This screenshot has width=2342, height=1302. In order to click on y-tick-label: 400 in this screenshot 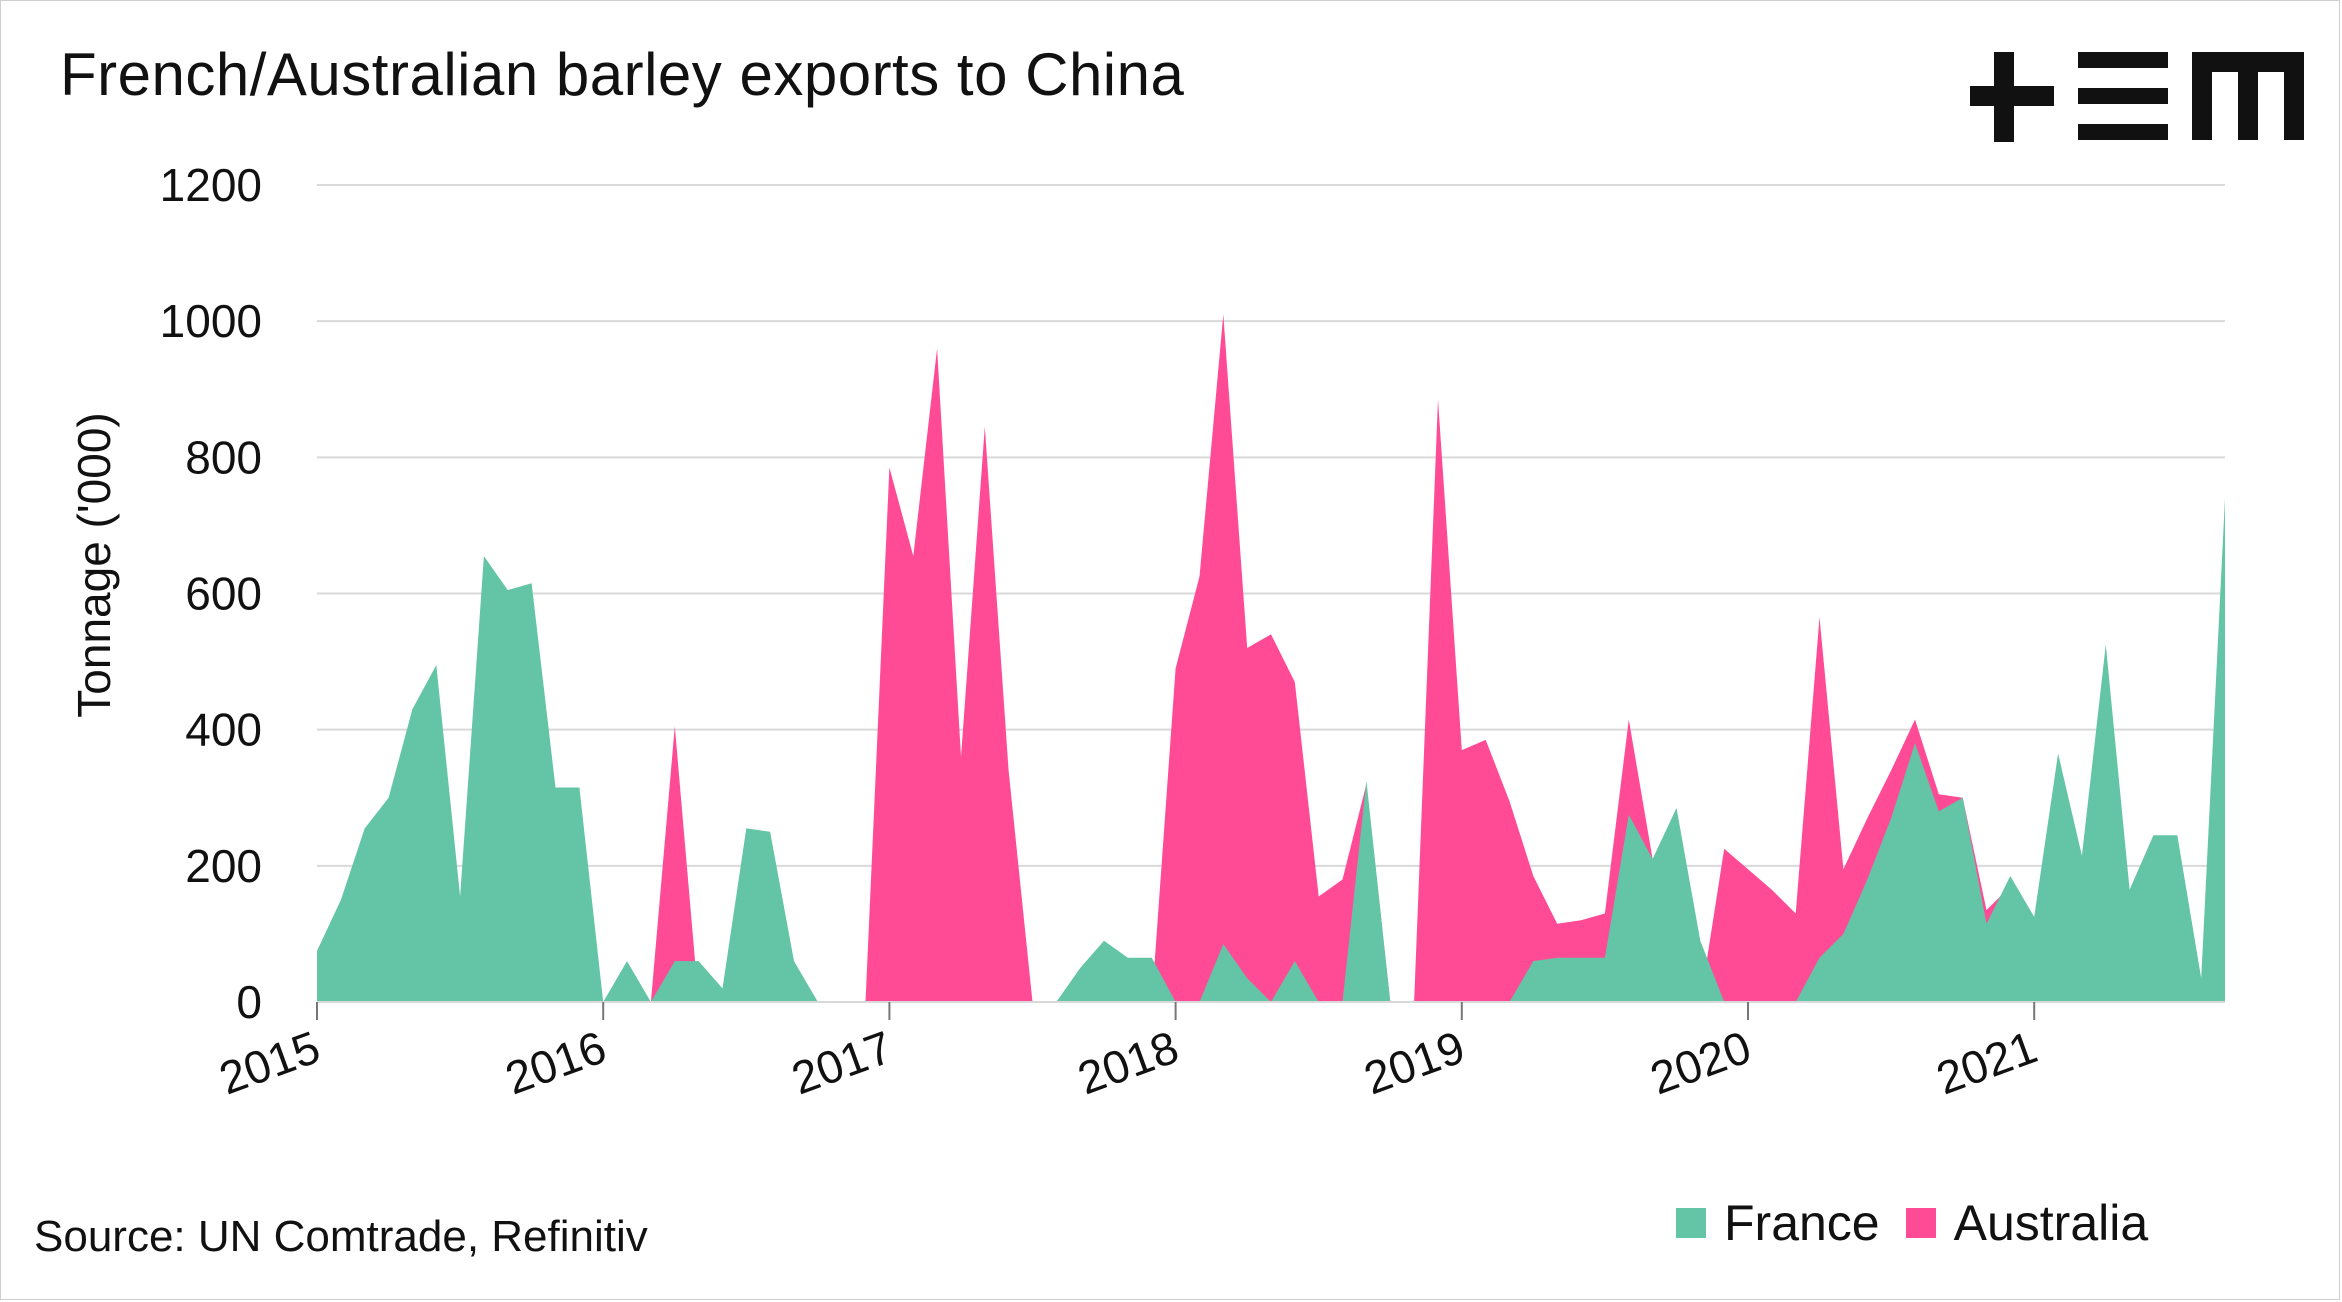, I will do `click(223, 730)`.